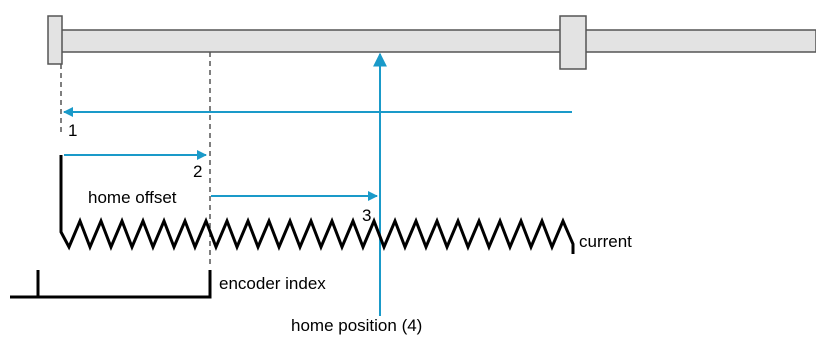 The width and height of the screenshot is (816, 341). What do you see at coordinates (197, 171) in the screenshot?
I see `step-2-label: 2` at bounding box center [197, 171].